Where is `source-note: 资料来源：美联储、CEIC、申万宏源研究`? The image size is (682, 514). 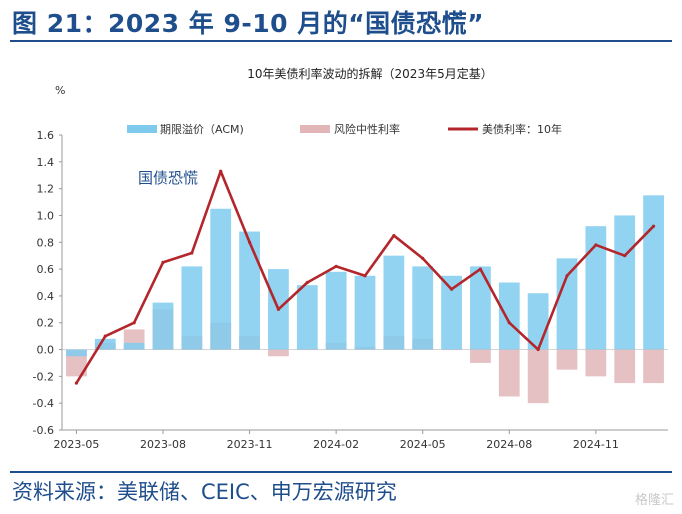 source-note: 资料来源：美联储、CEIC、申万宏源研究 is located at coordinates (204, 492).